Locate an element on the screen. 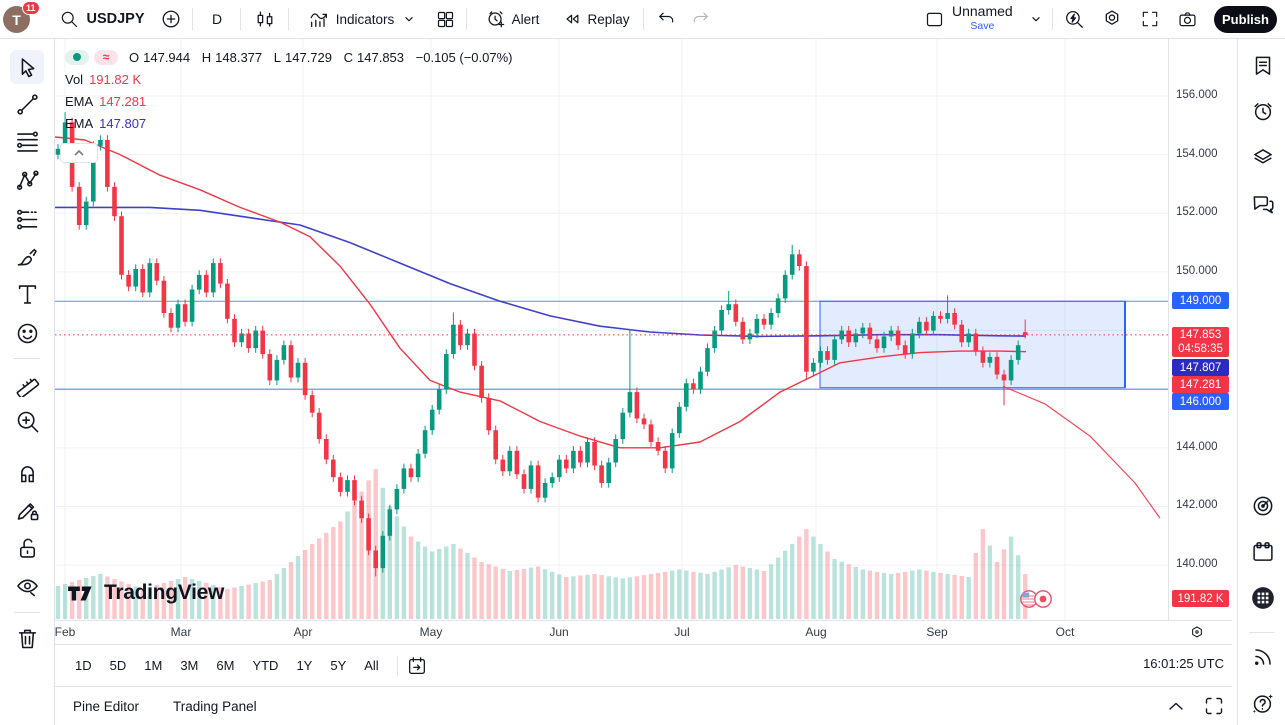 The width and height of the screenshot is (1285, 725). price-tick: 144.000 is located at coordinates (1197, 446).